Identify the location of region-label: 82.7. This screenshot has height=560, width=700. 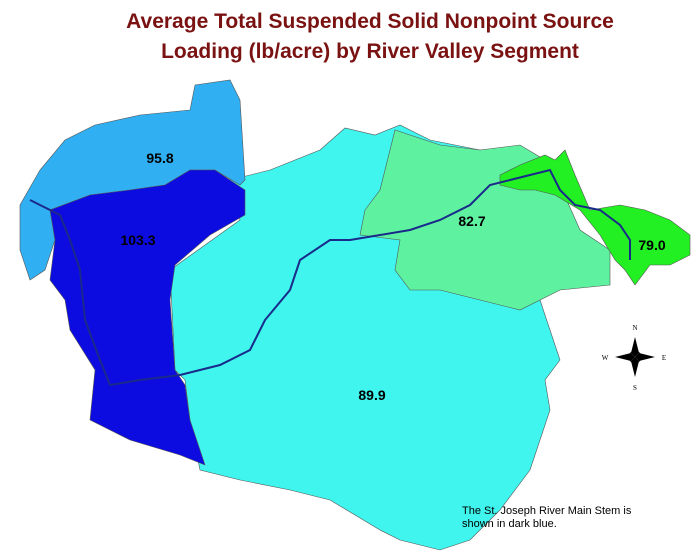
(471, 221).